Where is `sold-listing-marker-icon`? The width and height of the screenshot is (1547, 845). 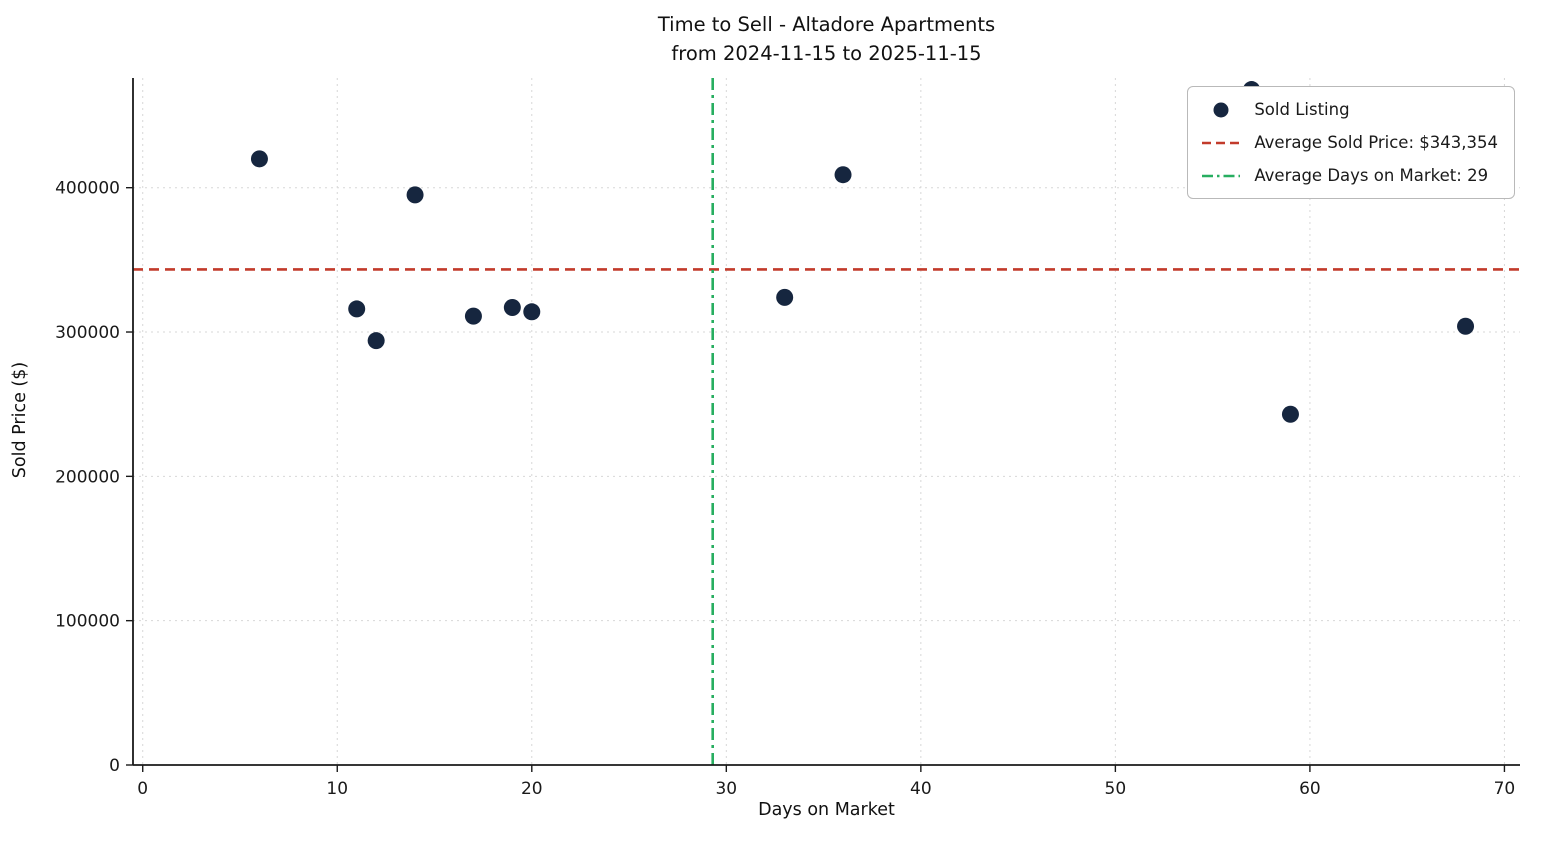
sold-listing-marker-icon is located at coordinates (1221, 110).